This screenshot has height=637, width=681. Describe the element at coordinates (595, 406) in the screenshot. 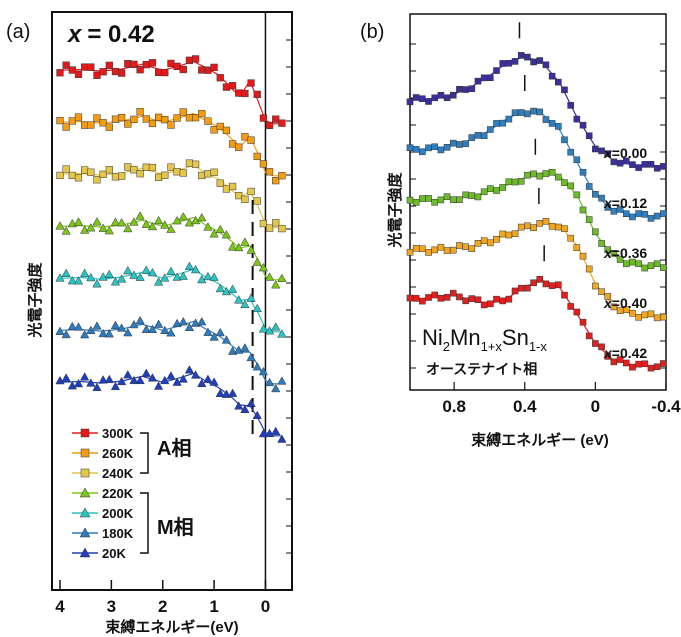

I see `panel-b-xtick-label: 0` at that location.